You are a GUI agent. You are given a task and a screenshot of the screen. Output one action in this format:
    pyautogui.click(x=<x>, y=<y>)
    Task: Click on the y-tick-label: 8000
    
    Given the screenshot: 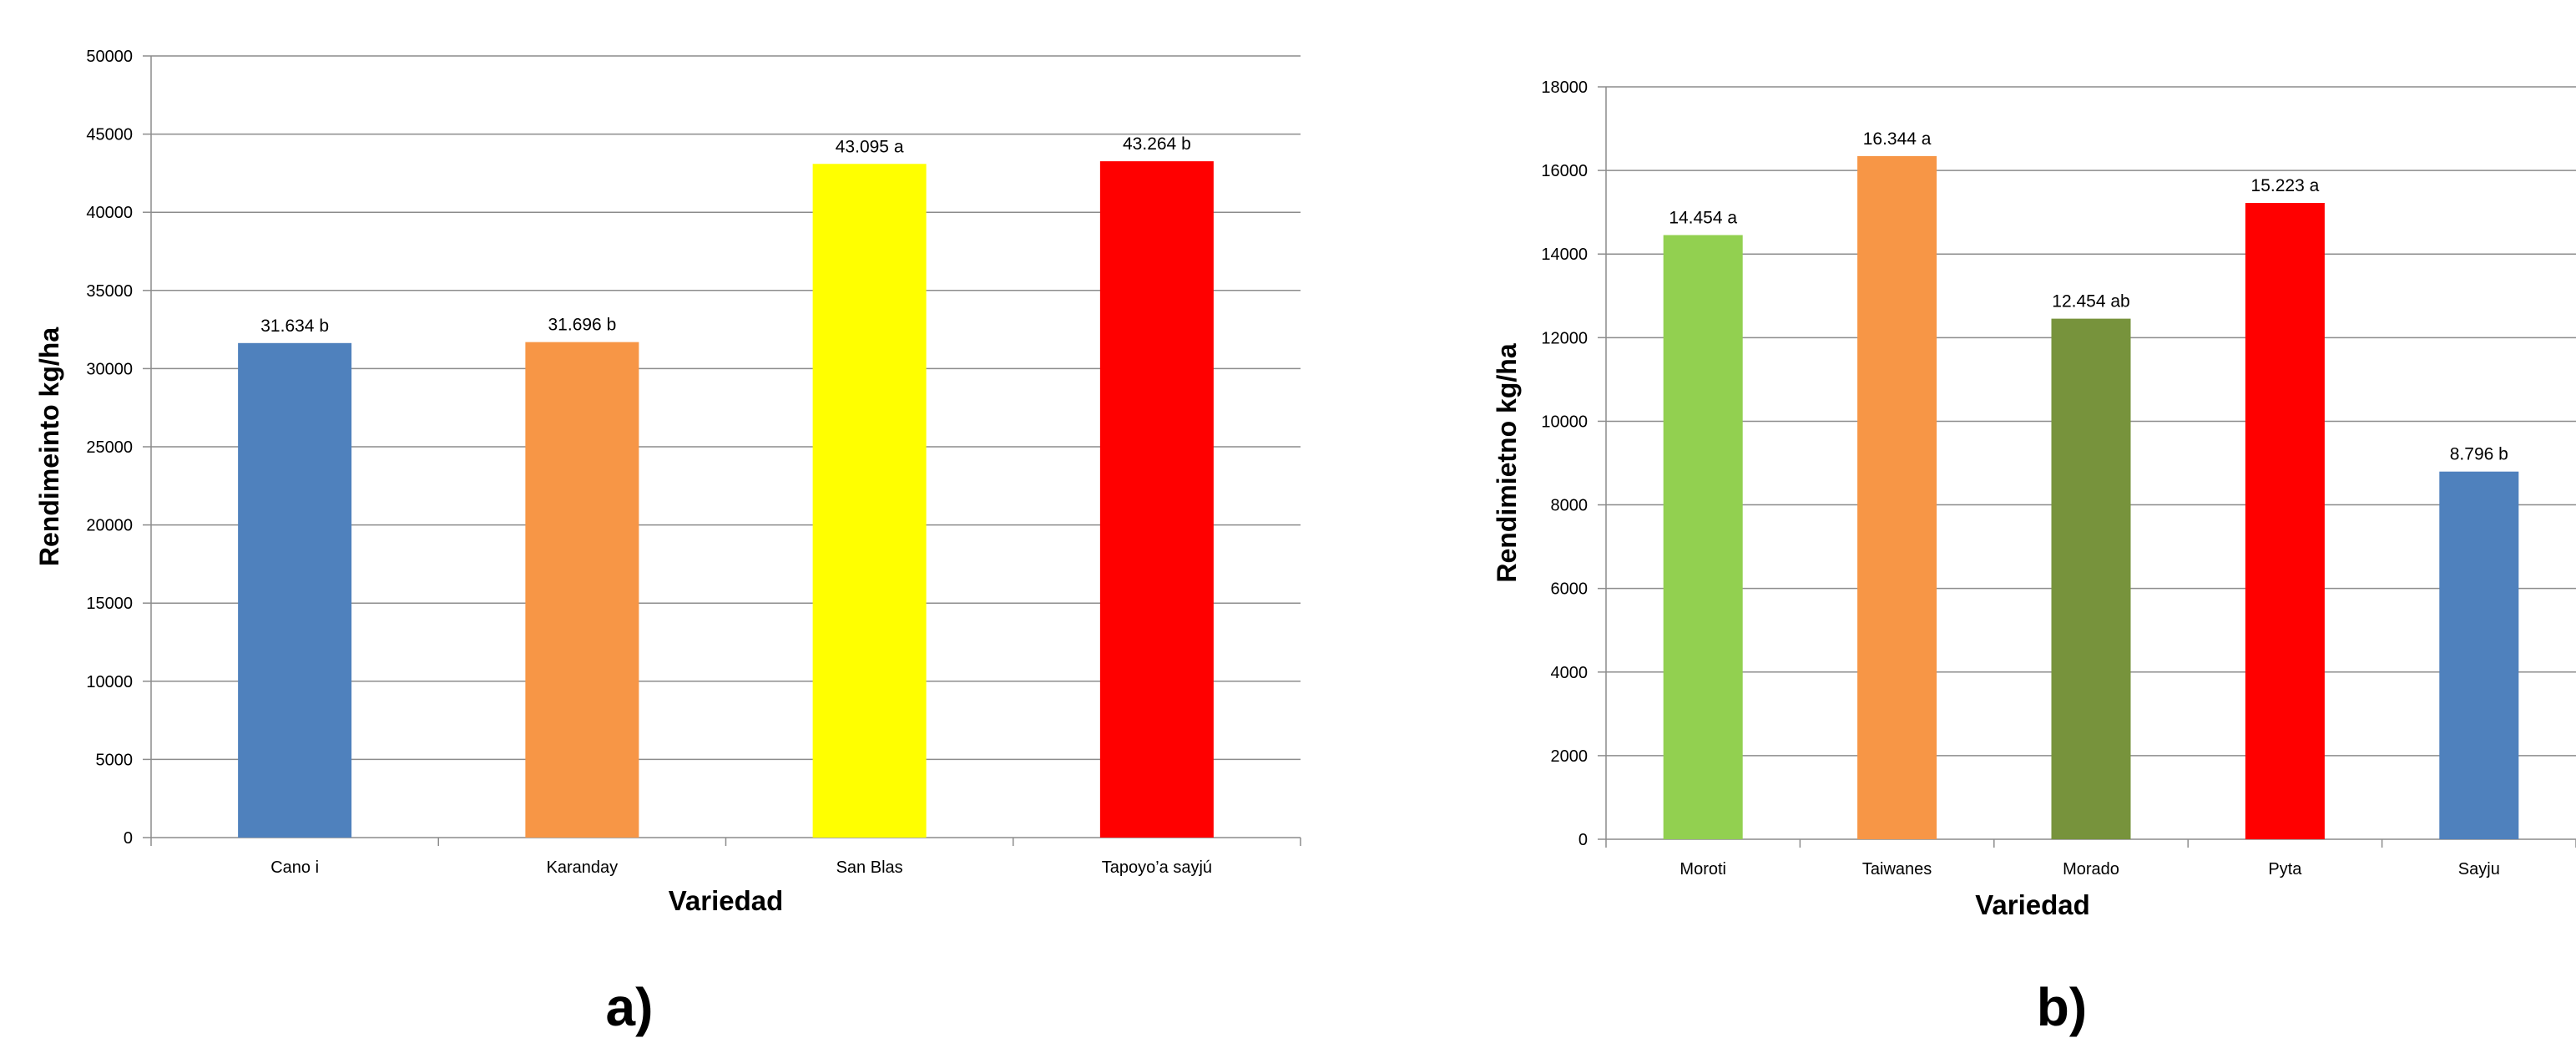 What is the action you would take?
    pyautogui.click(x=1570, y=506)
    